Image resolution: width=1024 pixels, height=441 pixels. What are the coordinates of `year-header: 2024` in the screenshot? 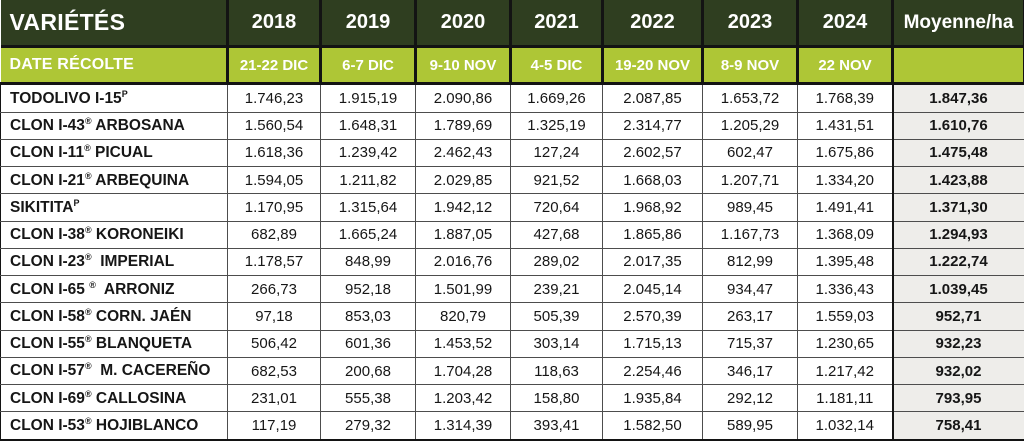 It's located at (845, 24).